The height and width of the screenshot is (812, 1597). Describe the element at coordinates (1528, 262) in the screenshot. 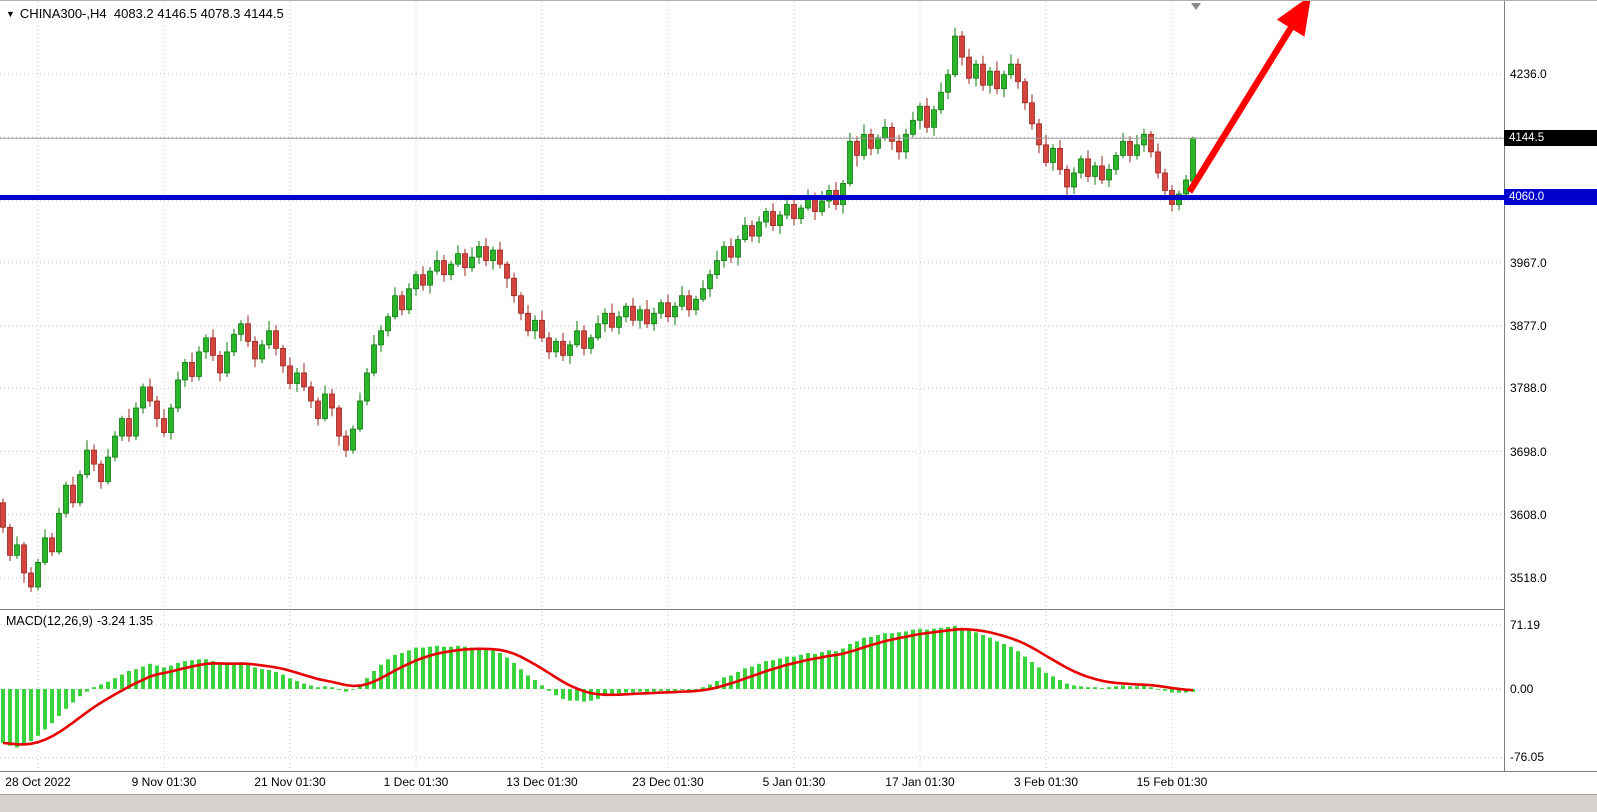

I see `price-axis-label: 3967.0` at that location.